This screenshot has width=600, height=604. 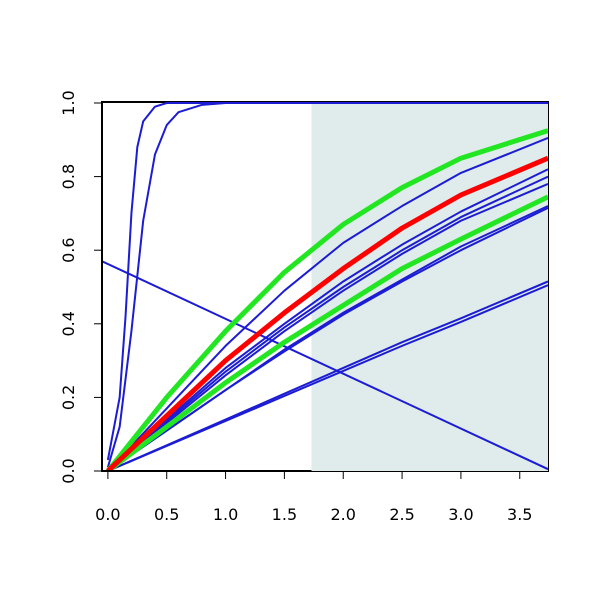 I want to click on x-tick-label: 1.0, so click(x=225, y=514).